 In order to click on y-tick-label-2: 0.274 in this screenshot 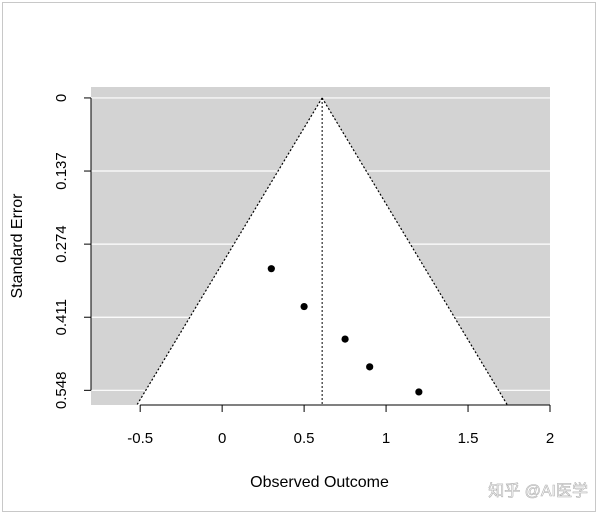, I will do `click(61, 244)`.